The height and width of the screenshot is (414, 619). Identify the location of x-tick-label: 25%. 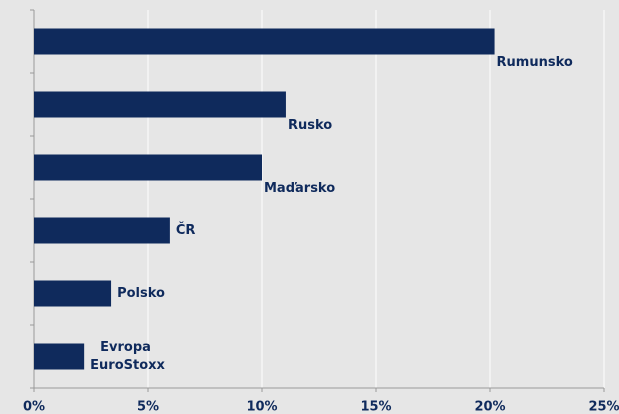
(603, 407).